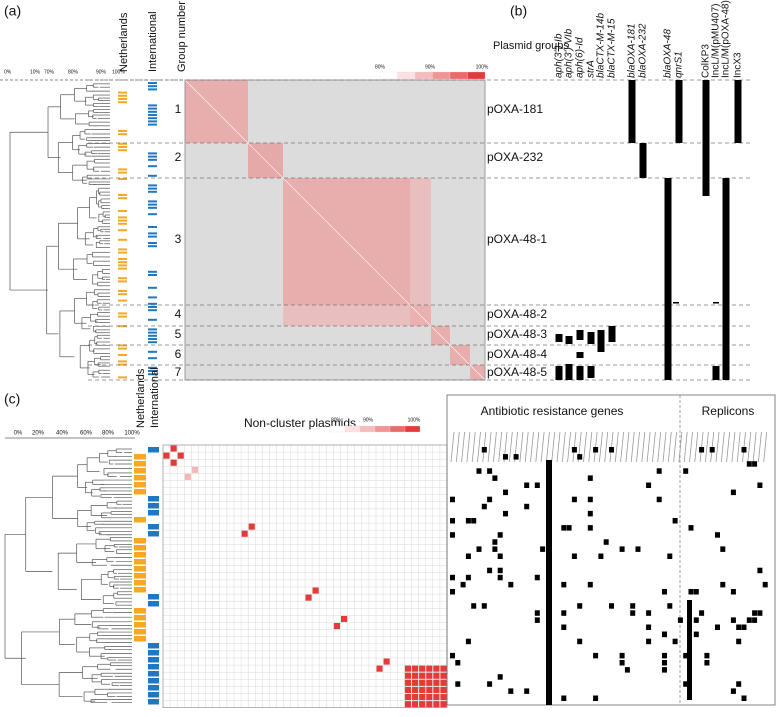  What do you see at coordinates (515, 157) in the screenshot?
I see `plasmid-group: pOXA-232` at bounding box center [515, 157].